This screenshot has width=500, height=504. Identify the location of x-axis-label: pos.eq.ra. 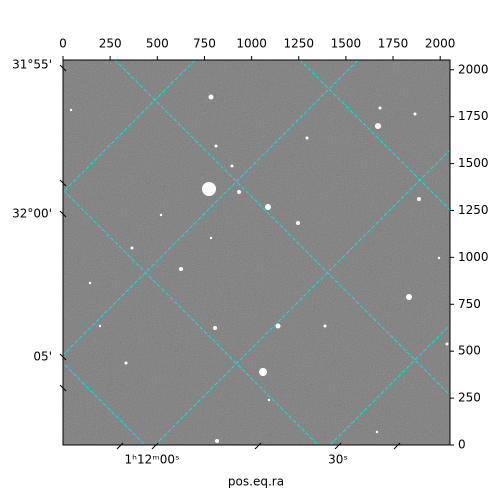
(256, 482).